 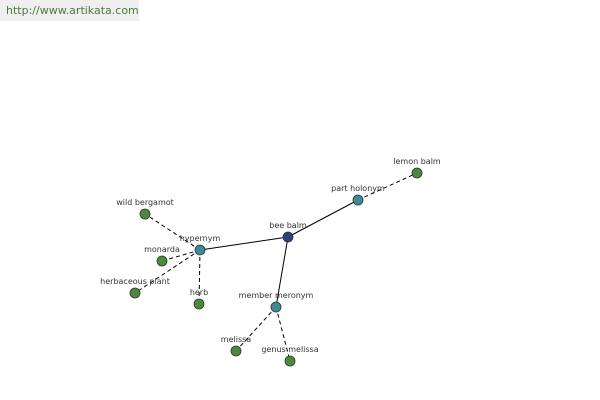 I want to click on node-label: wild bergamot, so click(x=145, y=202).